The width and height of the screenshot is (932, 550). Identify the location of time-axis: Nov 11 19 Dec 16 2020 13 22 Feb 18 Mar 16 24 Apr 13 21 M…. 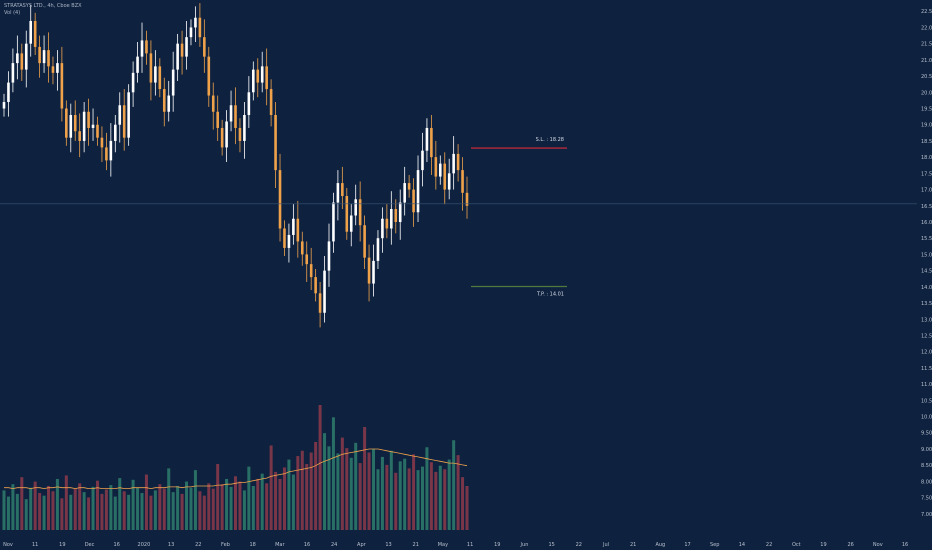
(455, 545).